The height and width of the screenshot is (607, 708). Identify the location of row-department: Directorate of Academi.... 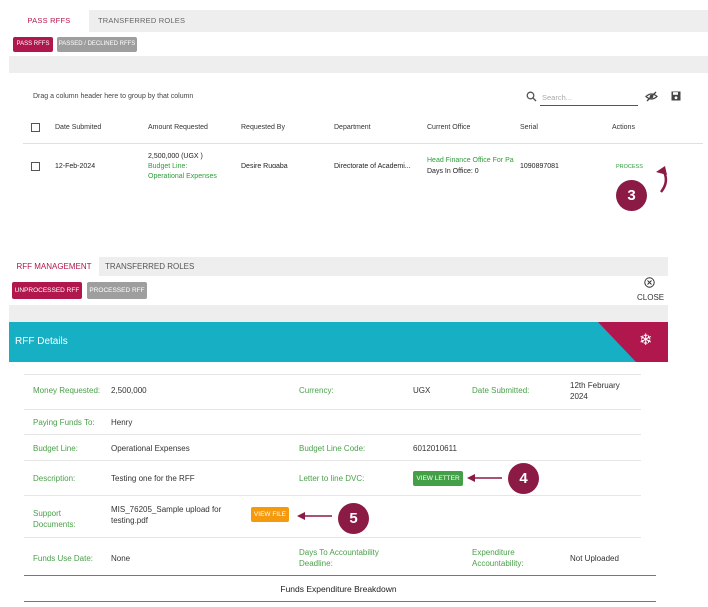
(372, 166).